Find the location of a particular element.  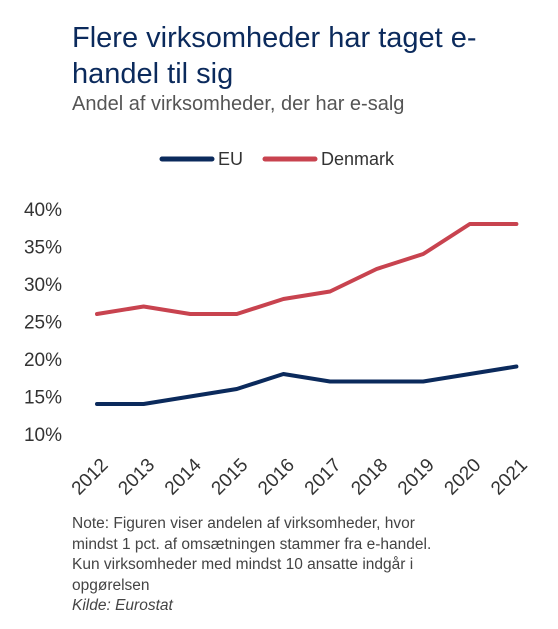

x-tick-label: 2014 is located at coordinates (183, 476).